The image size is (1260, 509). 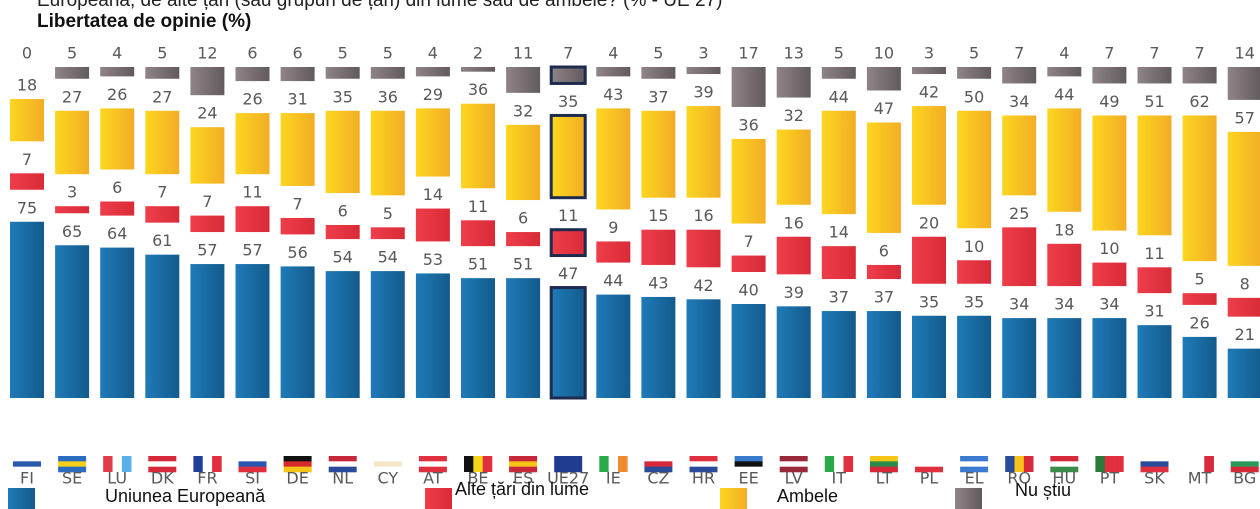 I want to click on value-label: 34, so click(x=1019, y=101).